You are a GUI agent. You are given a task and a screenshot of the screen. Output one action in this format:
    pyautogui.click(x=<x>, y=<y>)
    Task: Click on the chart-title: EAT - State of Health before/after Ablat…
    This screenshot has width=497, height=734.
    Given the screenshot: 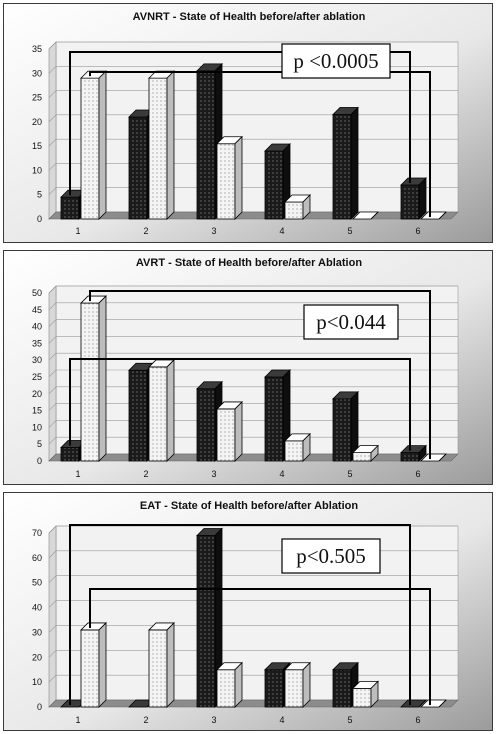 What is the action you would take?
    pyautogui.click(x=249, y=506)
    